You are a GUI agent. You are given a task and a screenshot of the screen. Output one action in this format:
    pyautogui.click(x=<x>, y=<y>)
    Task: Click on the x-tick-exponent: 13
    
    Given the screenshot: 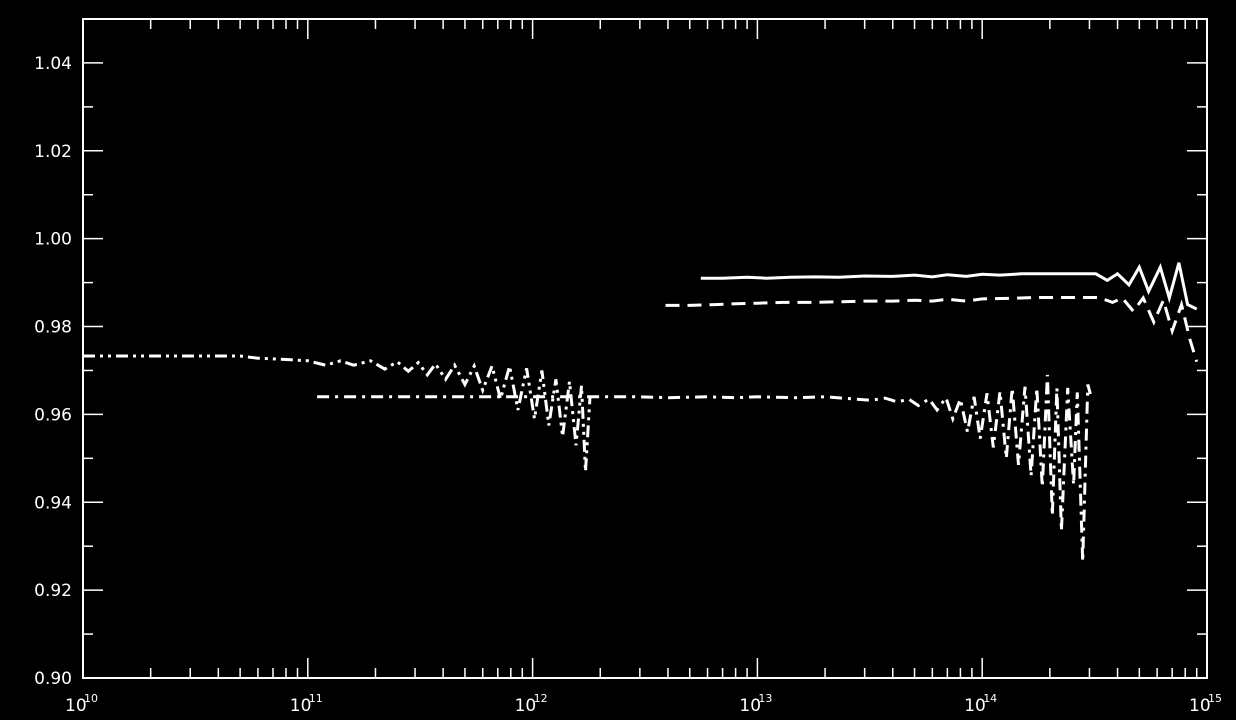 What is the action you would take?
    pyautogui.click(x=765, y=698)
    